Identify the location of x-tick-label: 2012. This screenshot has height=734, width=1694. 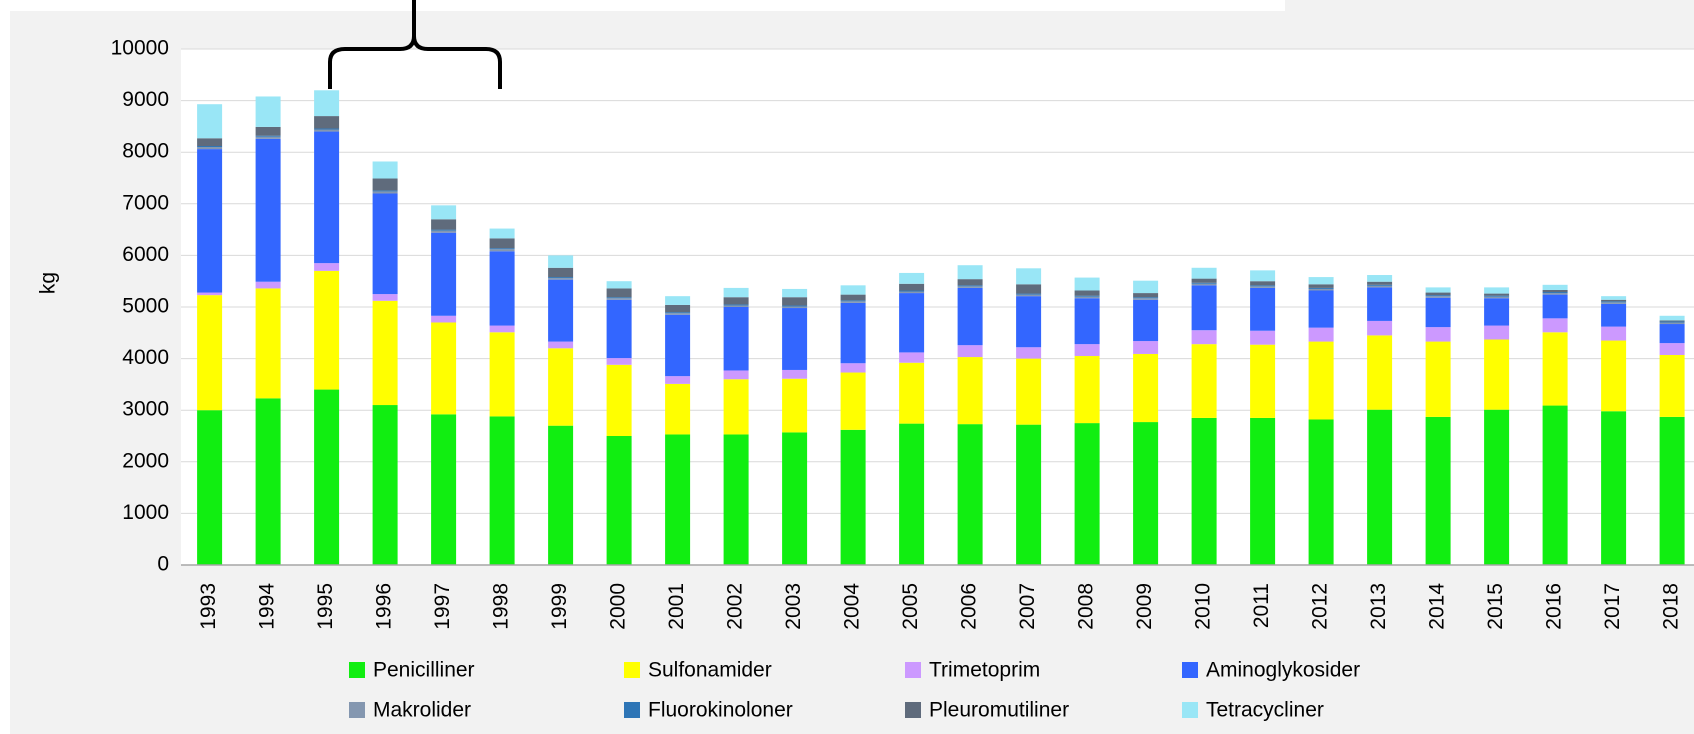
(1320, 606).